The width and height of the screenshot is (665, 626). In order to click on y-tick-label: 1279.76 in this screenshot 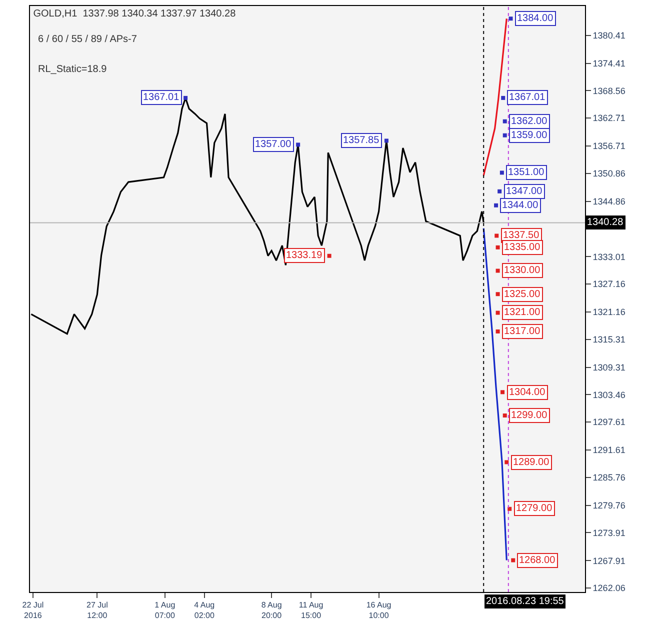, I will do `click(609, 505)`.